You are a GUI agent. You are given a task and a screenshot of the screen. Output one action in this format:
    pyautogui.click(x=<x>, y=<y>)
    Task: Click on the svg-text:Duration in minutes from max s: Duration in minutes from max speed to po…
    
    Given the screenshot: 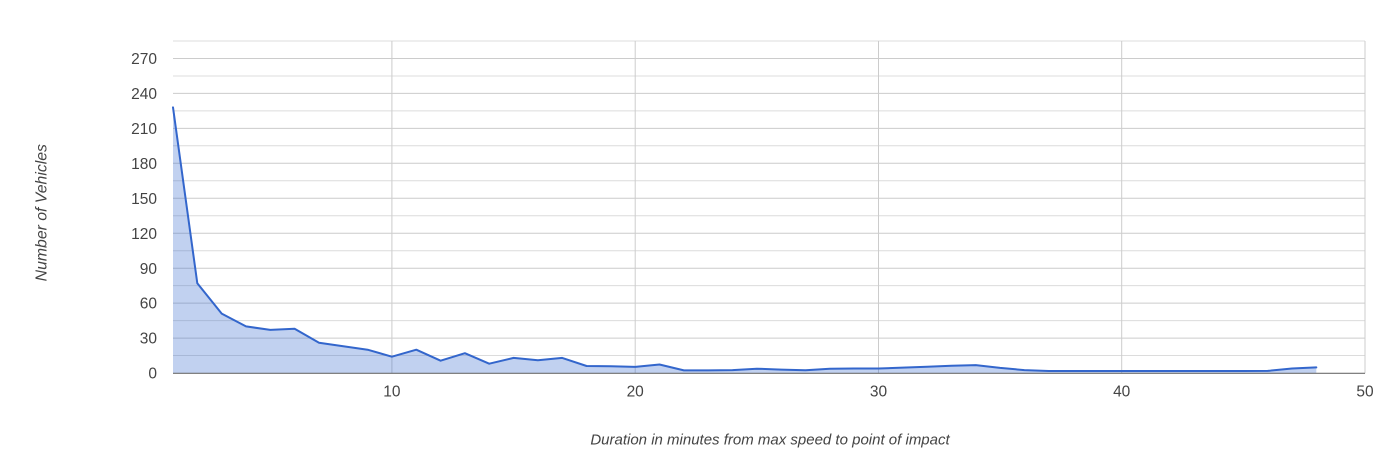 What is the action you would take?
    pyautogui.click(x=770, y=440)
    